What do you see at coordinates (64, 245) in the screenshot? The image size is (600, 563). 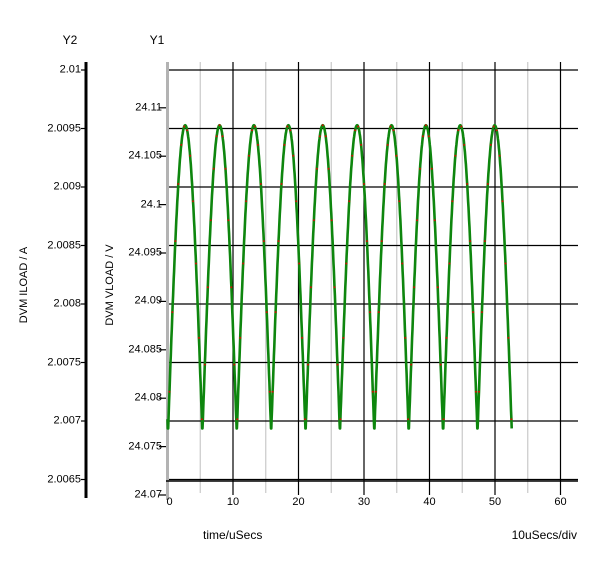 I see `y2-tick-label: 2.0085` at bounding box center [64, 245].